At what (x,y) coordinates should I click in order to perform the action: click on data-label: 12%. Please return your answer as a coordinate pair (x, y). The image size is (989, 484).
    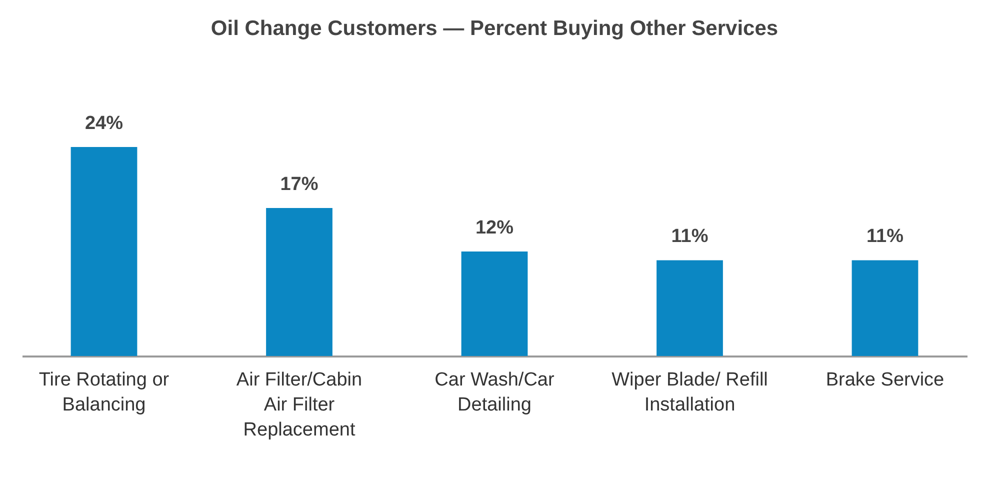
    Looking at the image, I should click on (494, 228).